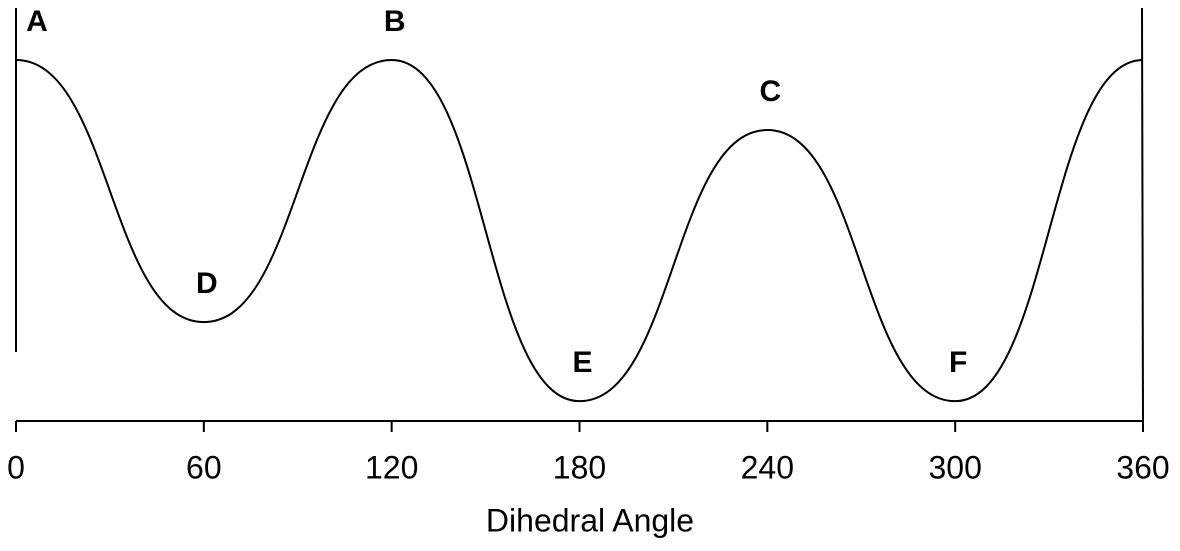  What do you see at coordinates (767, 467) in the screenshot?
I see `x-tick-label: 240` at bounding box center [767, 467].